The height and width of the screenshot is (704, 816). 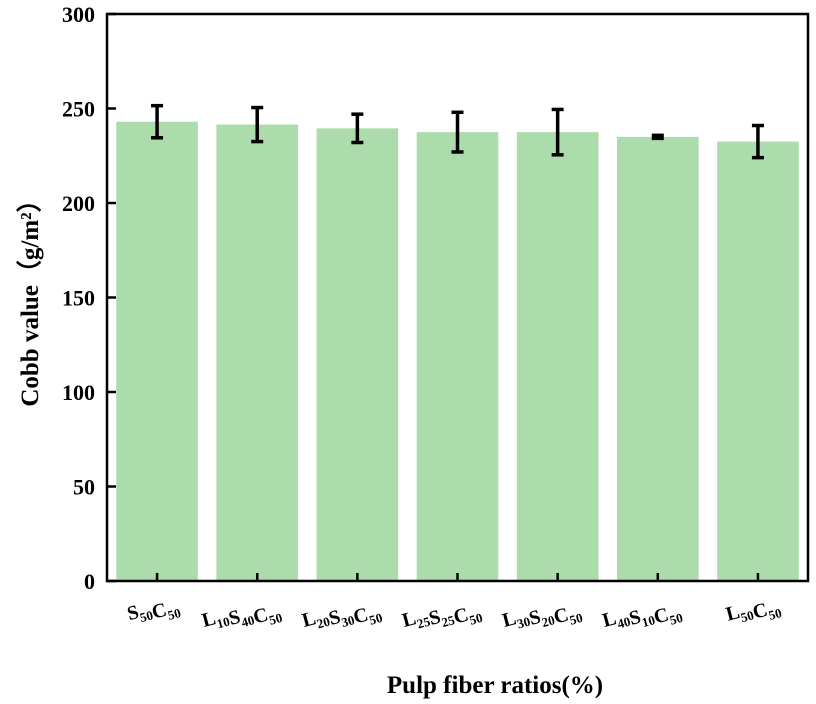 What do you see at coordinates (154, 612) in the screenshot?
I see `x-category-label: S50C50` at bounding box center [154, 612].